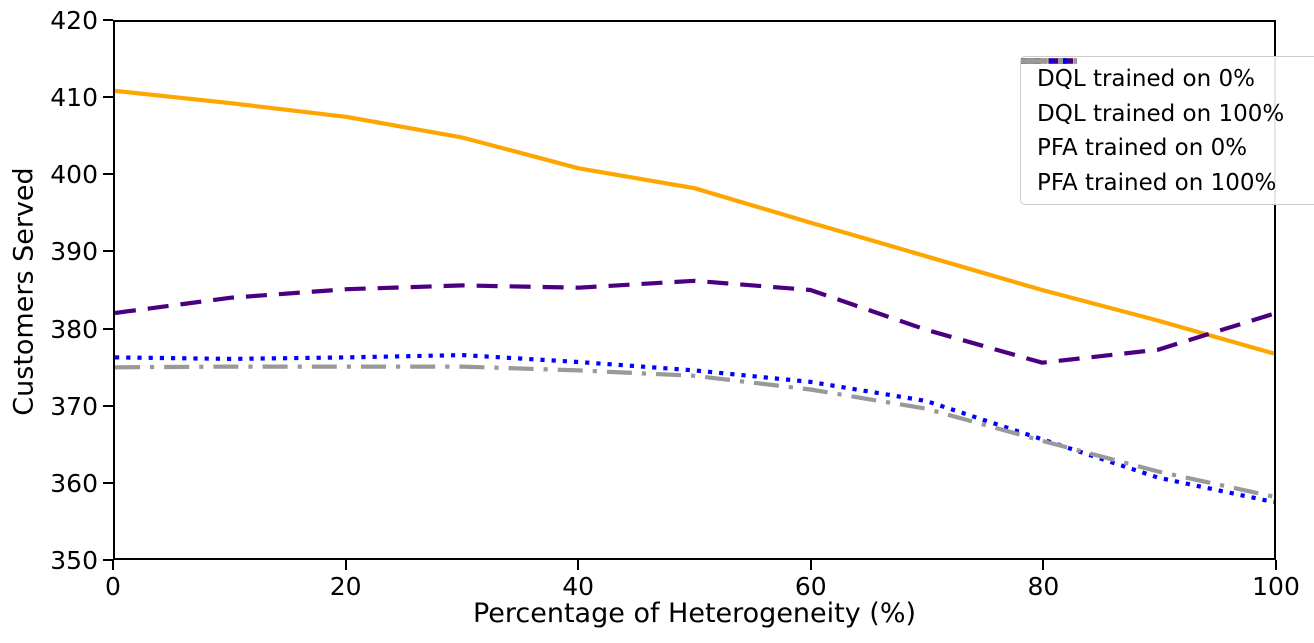 This screenshot has height=643, width=1314. I want to click on x-tick-label: 40, so click(578, 586).